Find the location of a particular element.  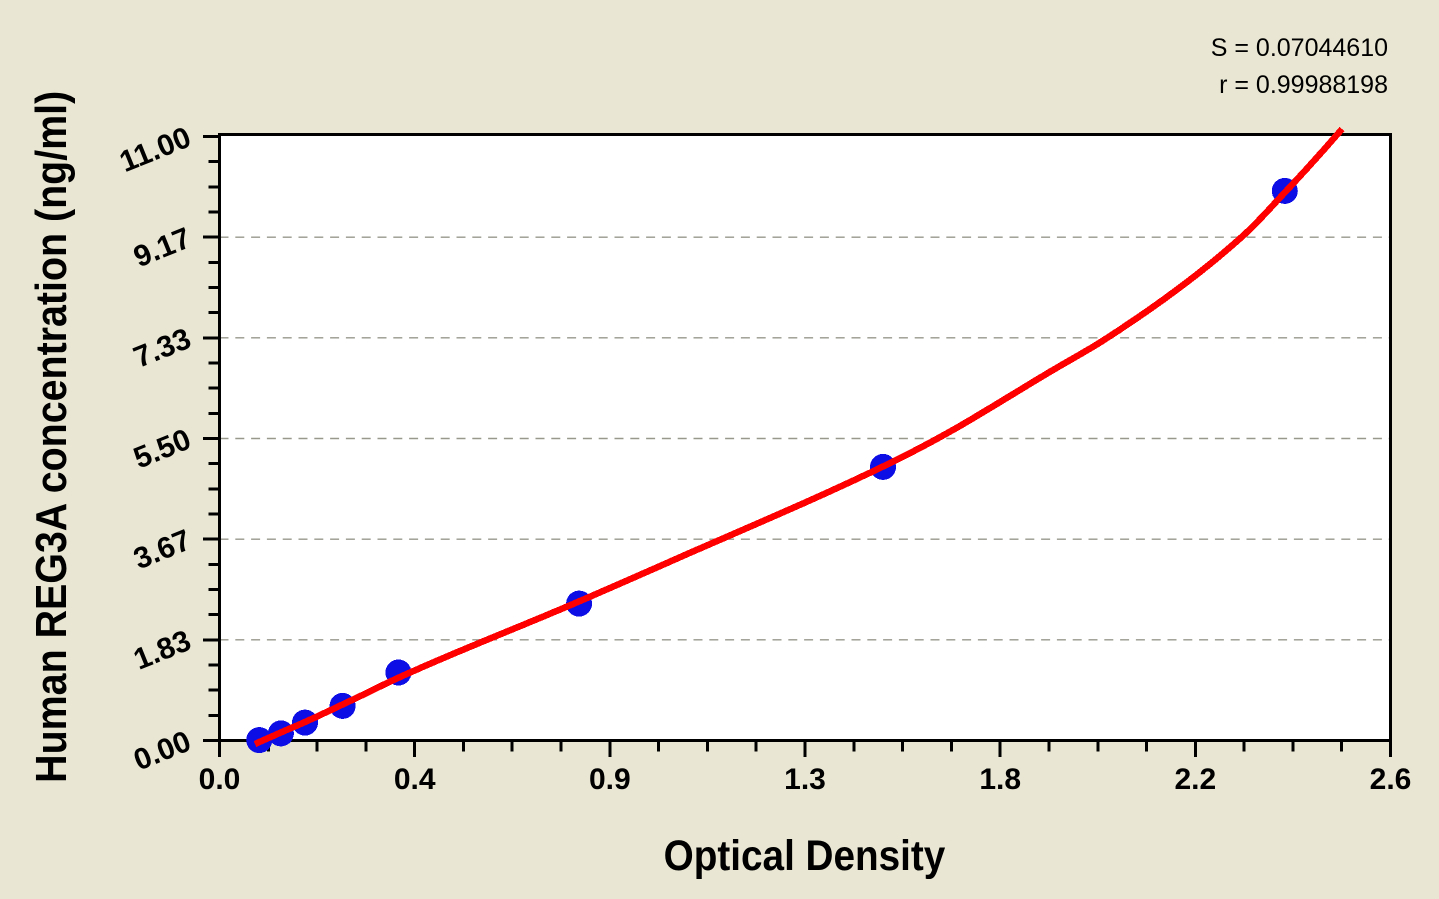

svg-text: 2.6 is located at coordinates (1391, 779).